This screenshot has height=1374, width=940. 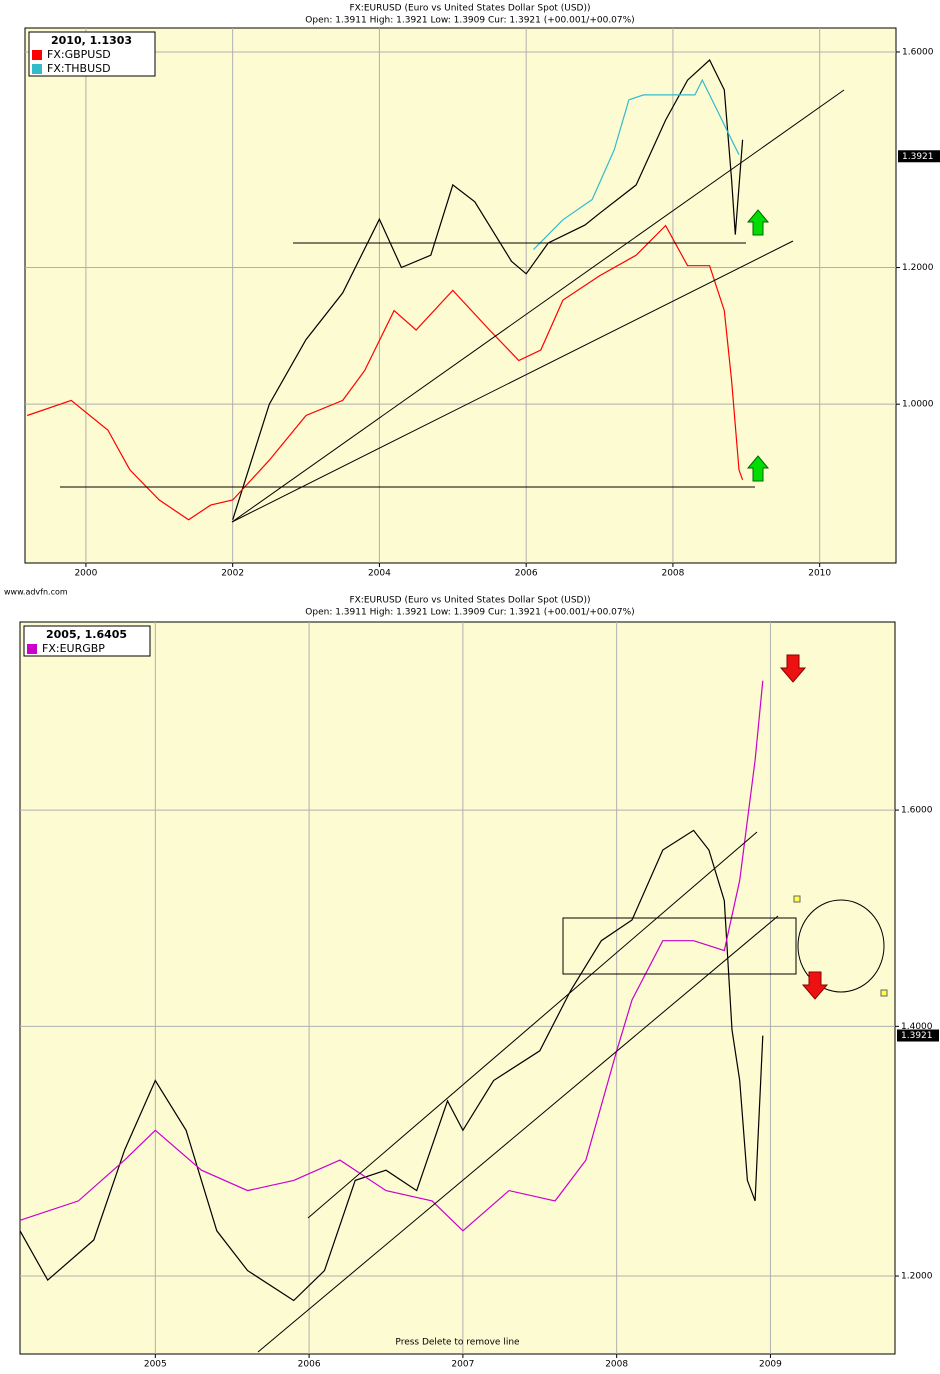 I want to click on x-tick-label: 2000, so click(x=85, y=574).